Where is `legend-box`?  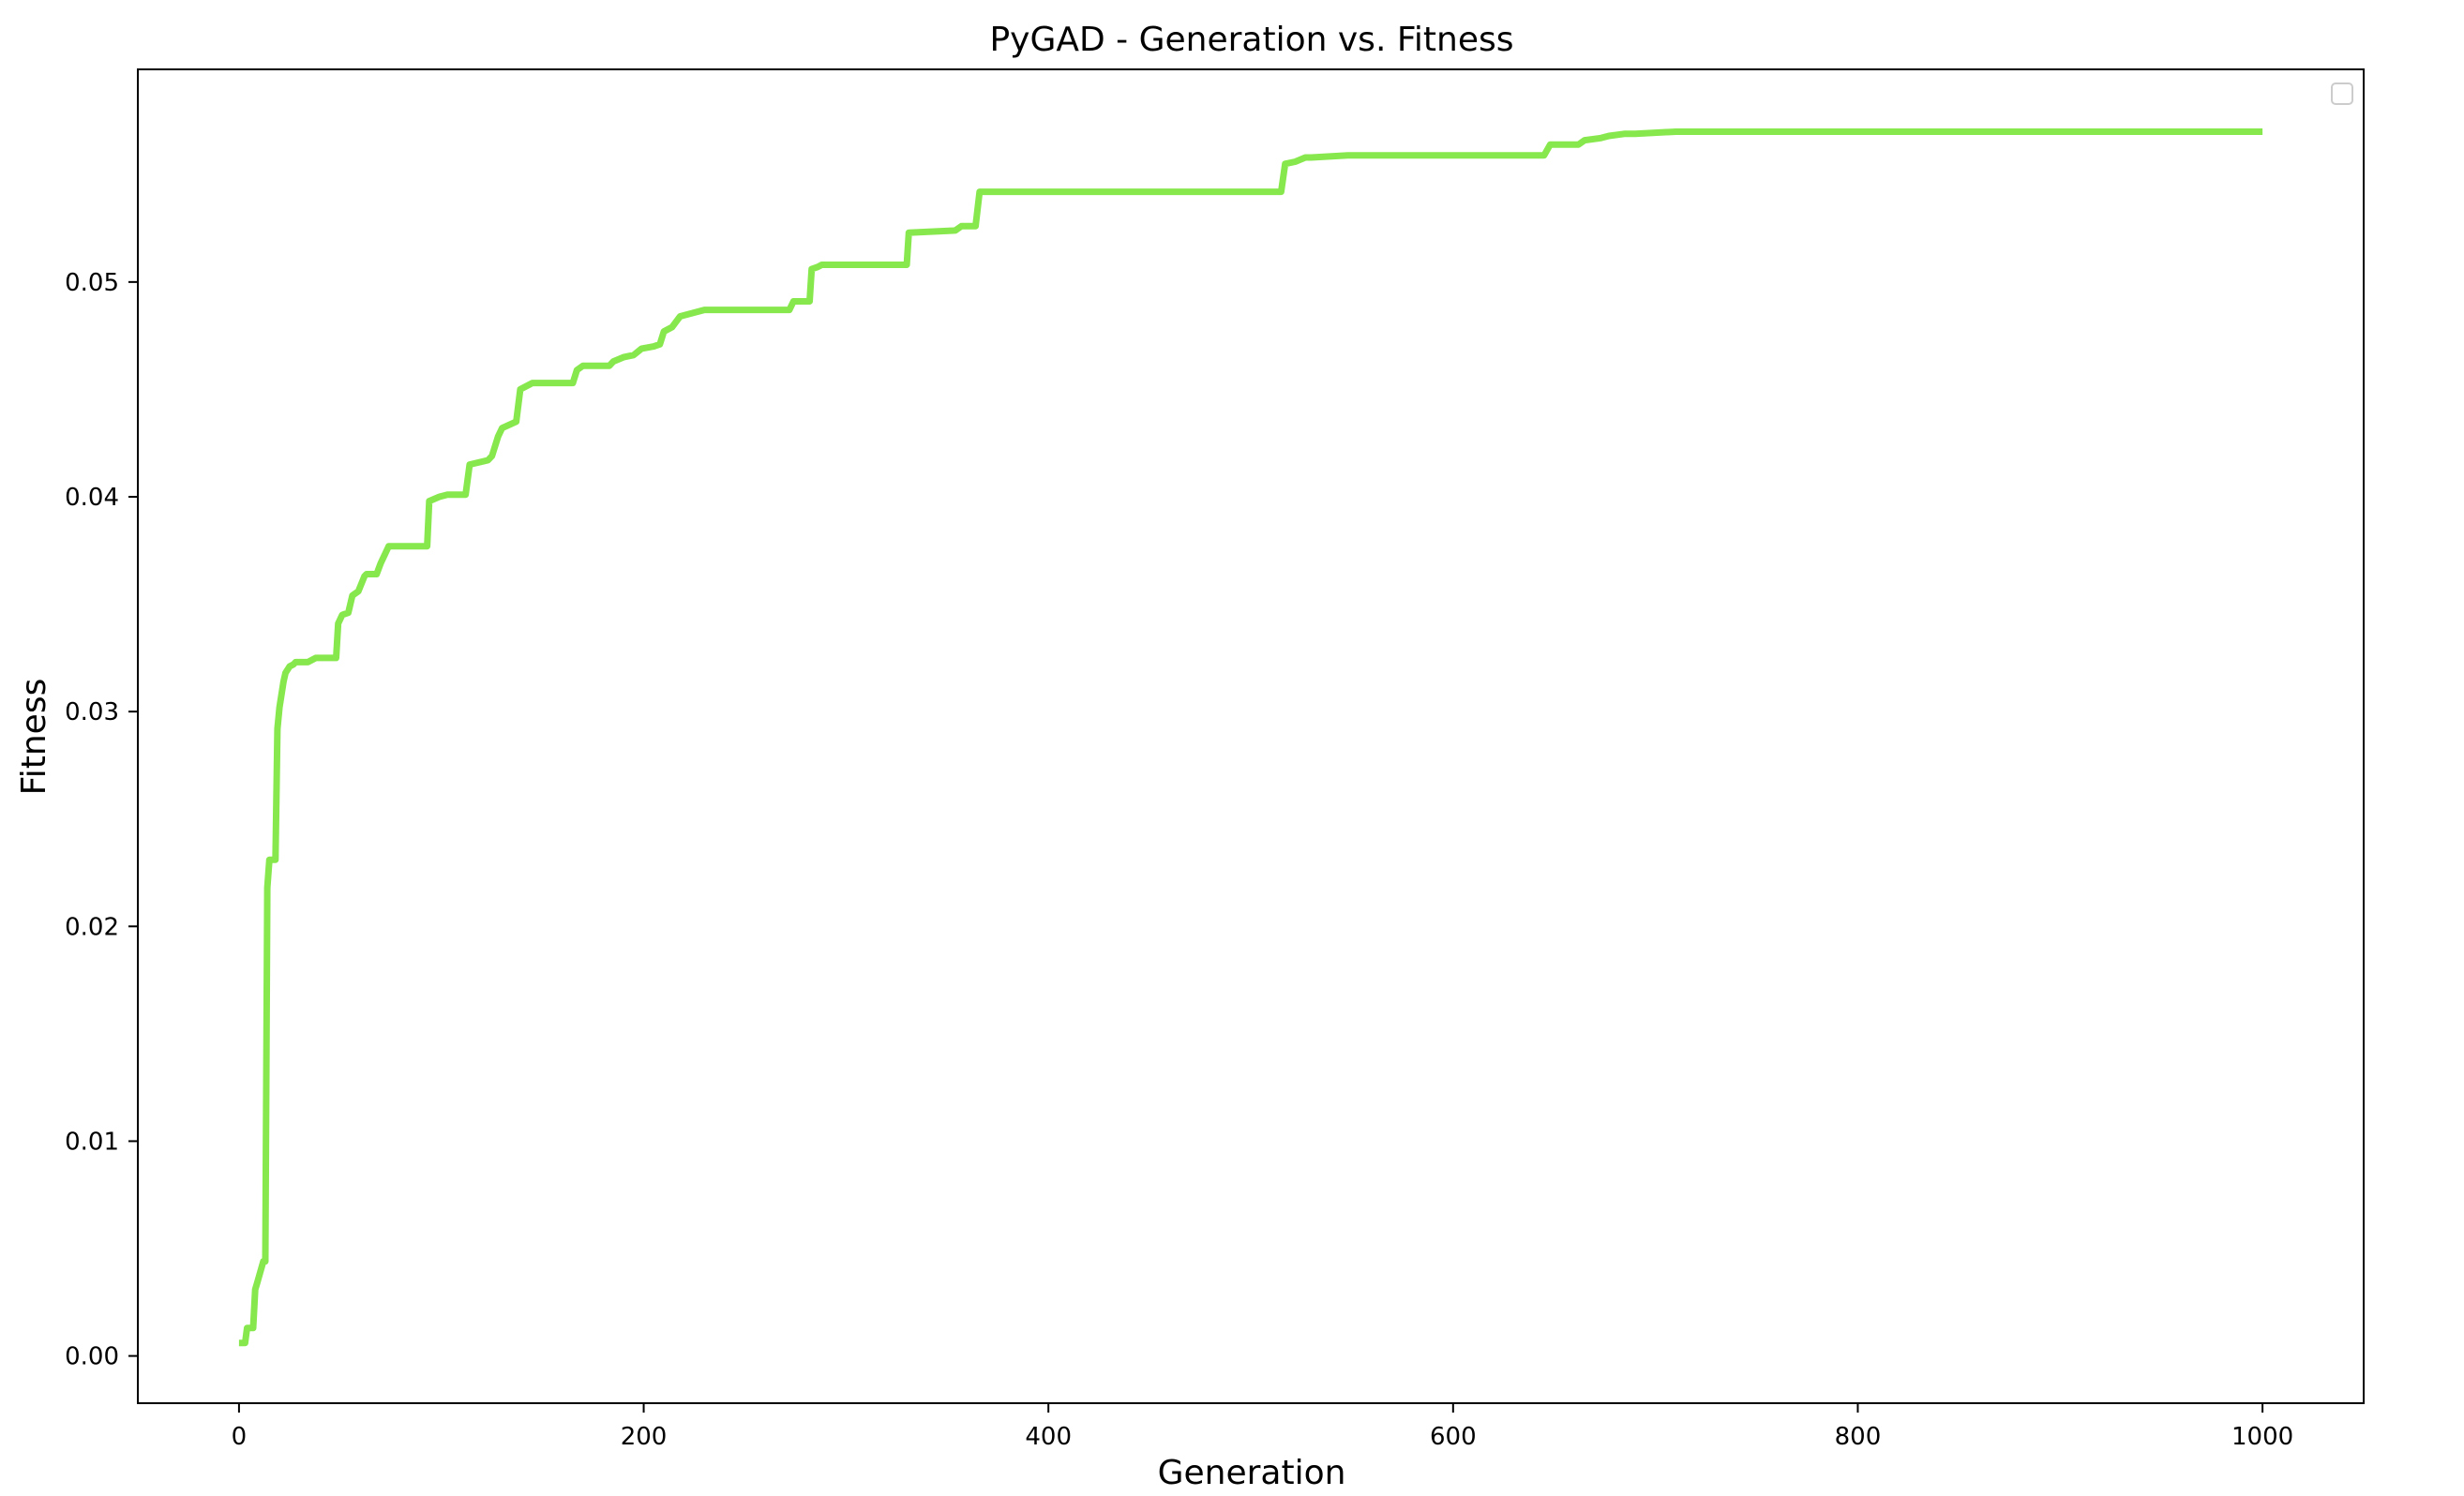 legend-box is located at coordinates (2342, 93).